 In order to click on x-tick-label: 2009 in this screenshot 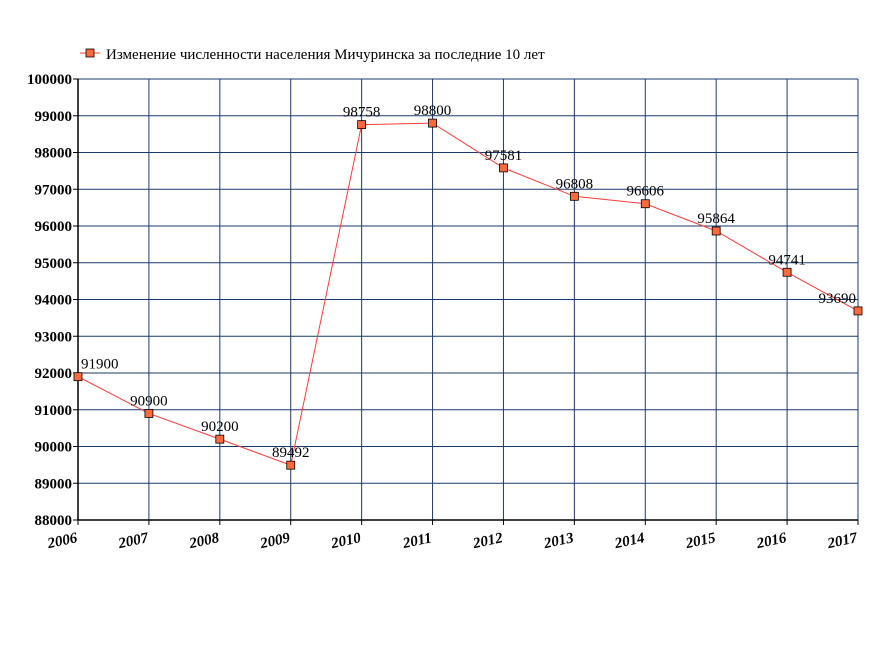, I will do `click(275, 541)`.